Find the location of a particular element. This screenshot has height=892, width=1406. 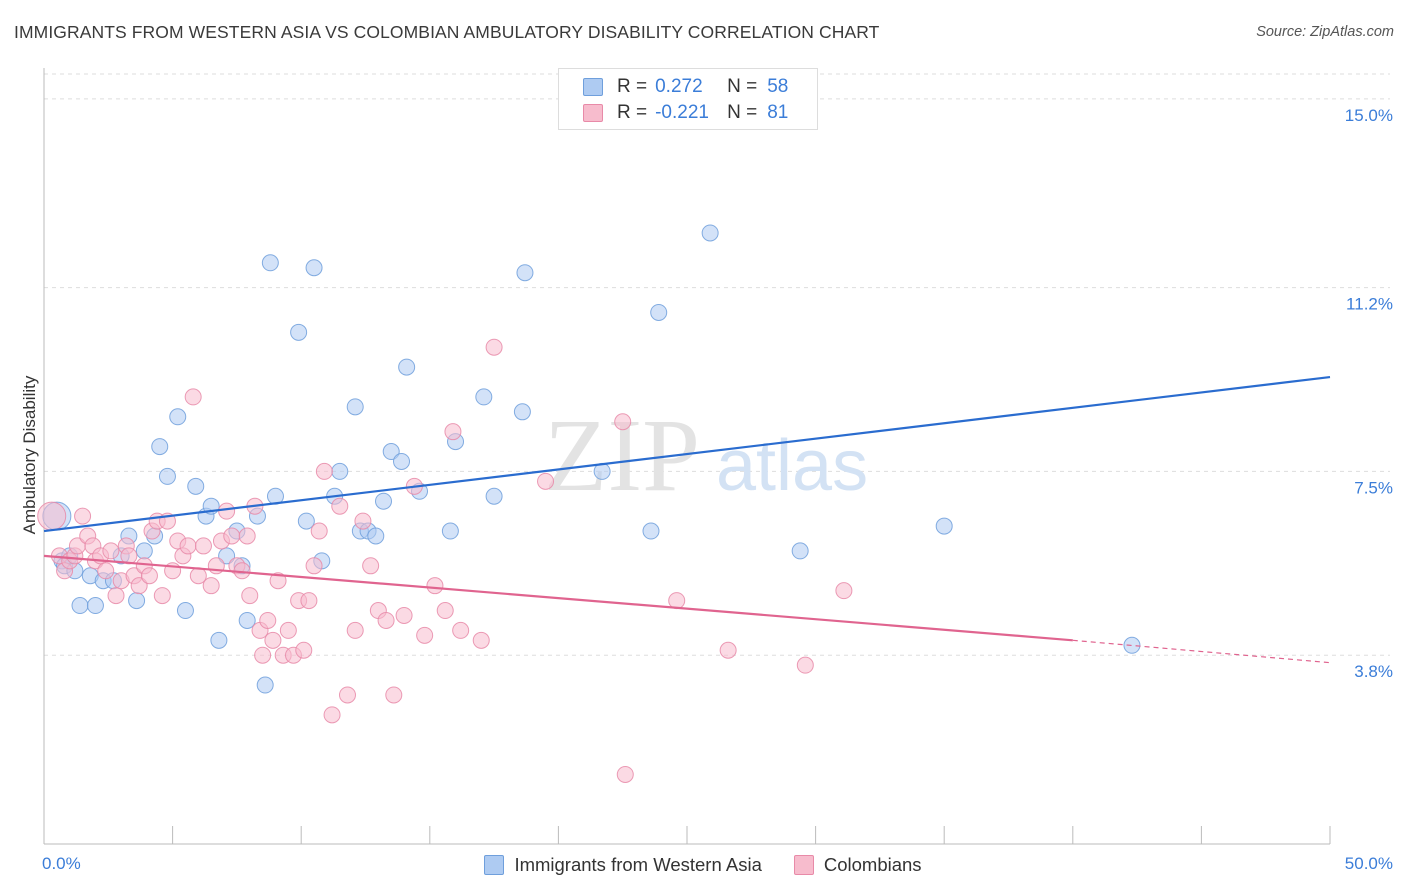

n-label: N = is located at coordinates (742, 112).